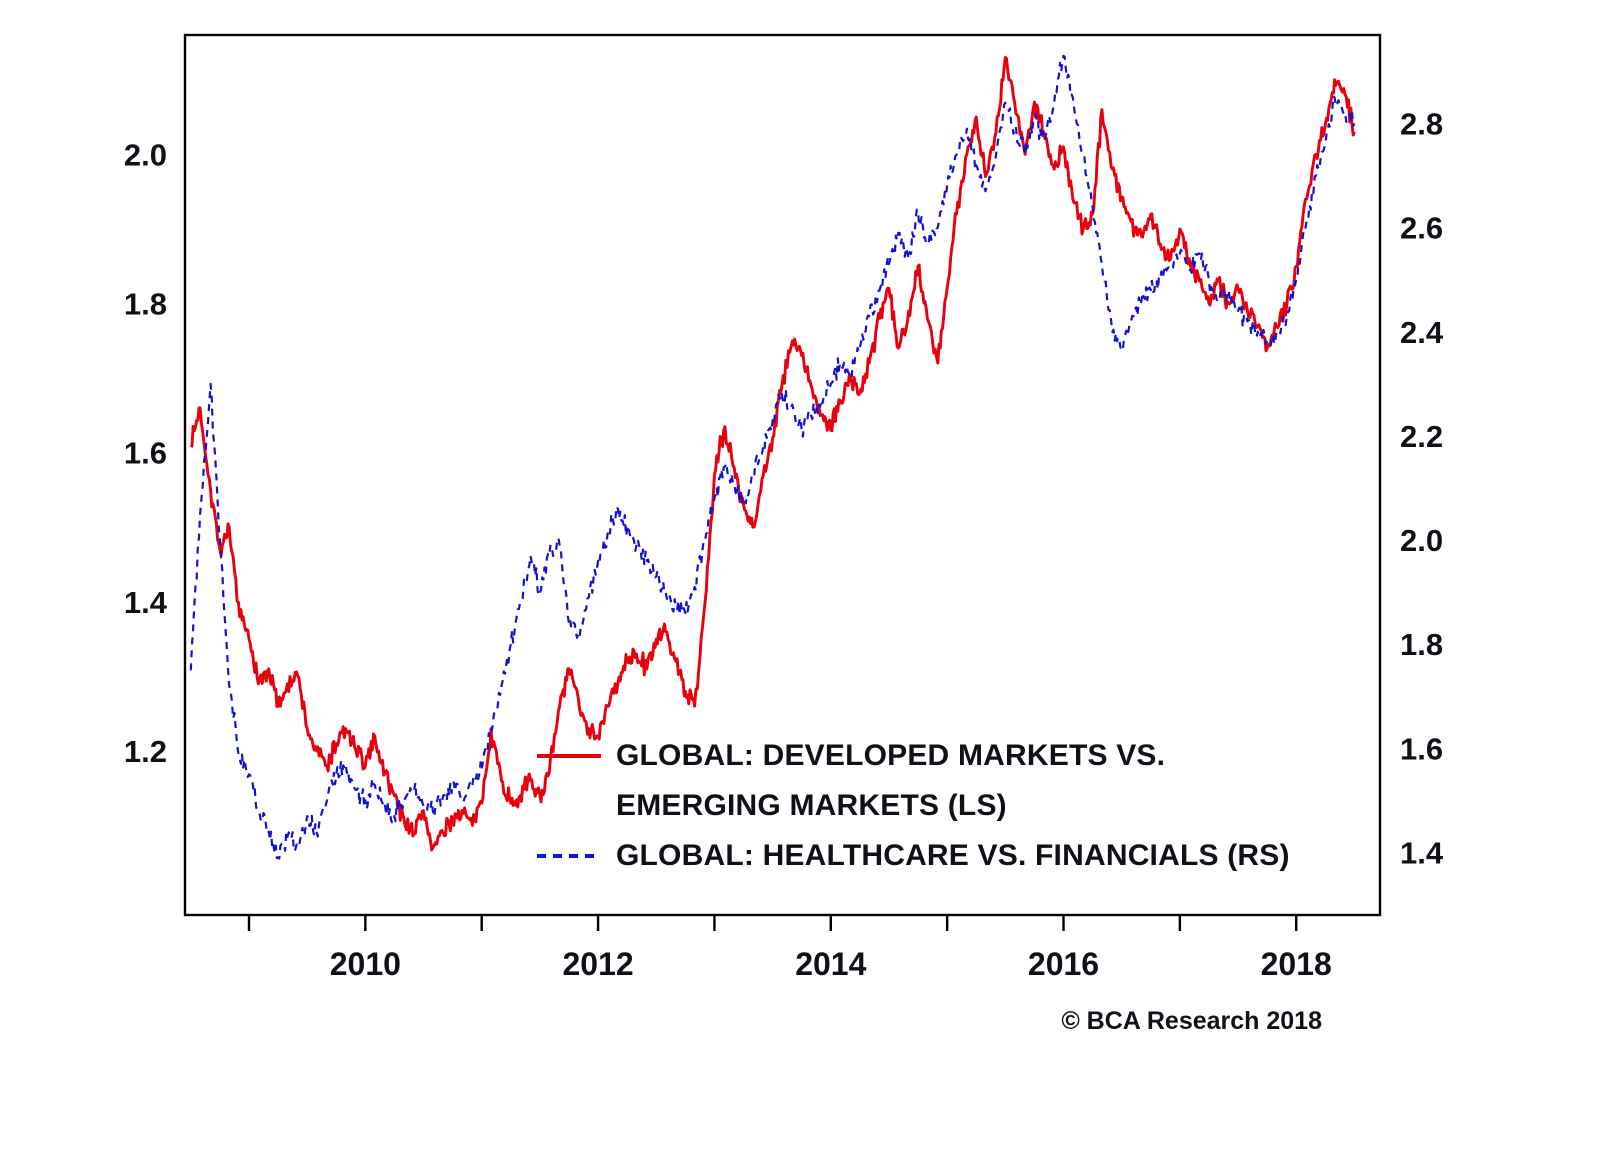 The image size is (1600, 1152). I want to click on copyright-source: © BCA Research 2018, so click(1191, 1021).